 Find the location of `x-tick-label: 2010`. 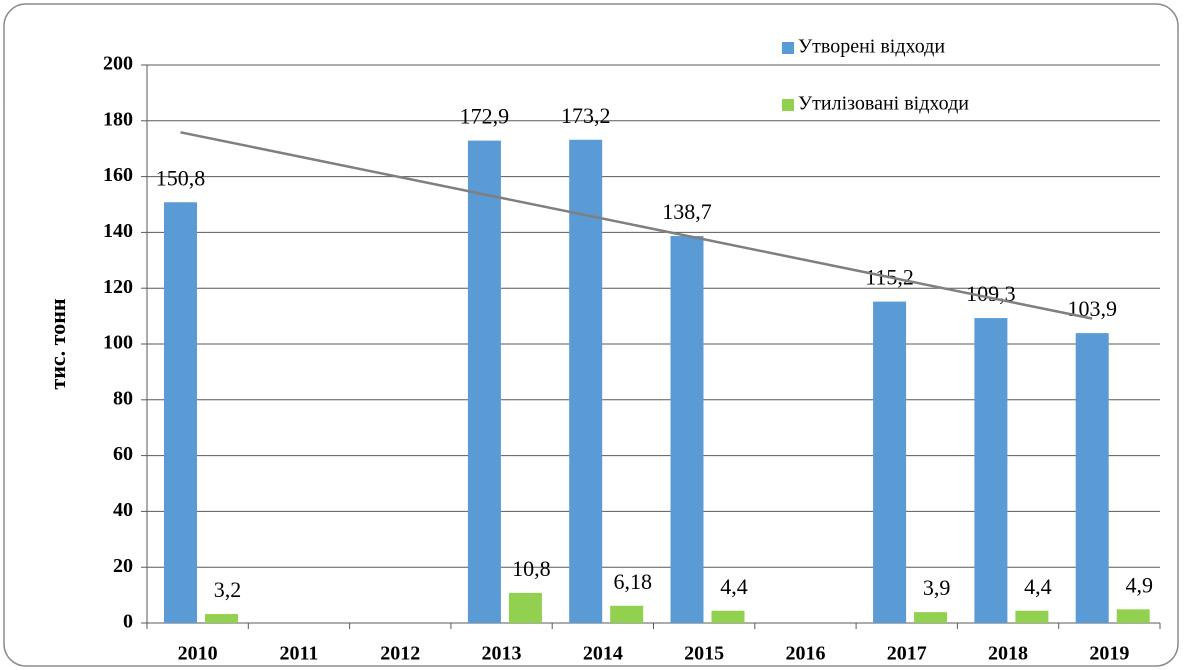

x-tick-label: 2010 is located at coordinates (198, 654).